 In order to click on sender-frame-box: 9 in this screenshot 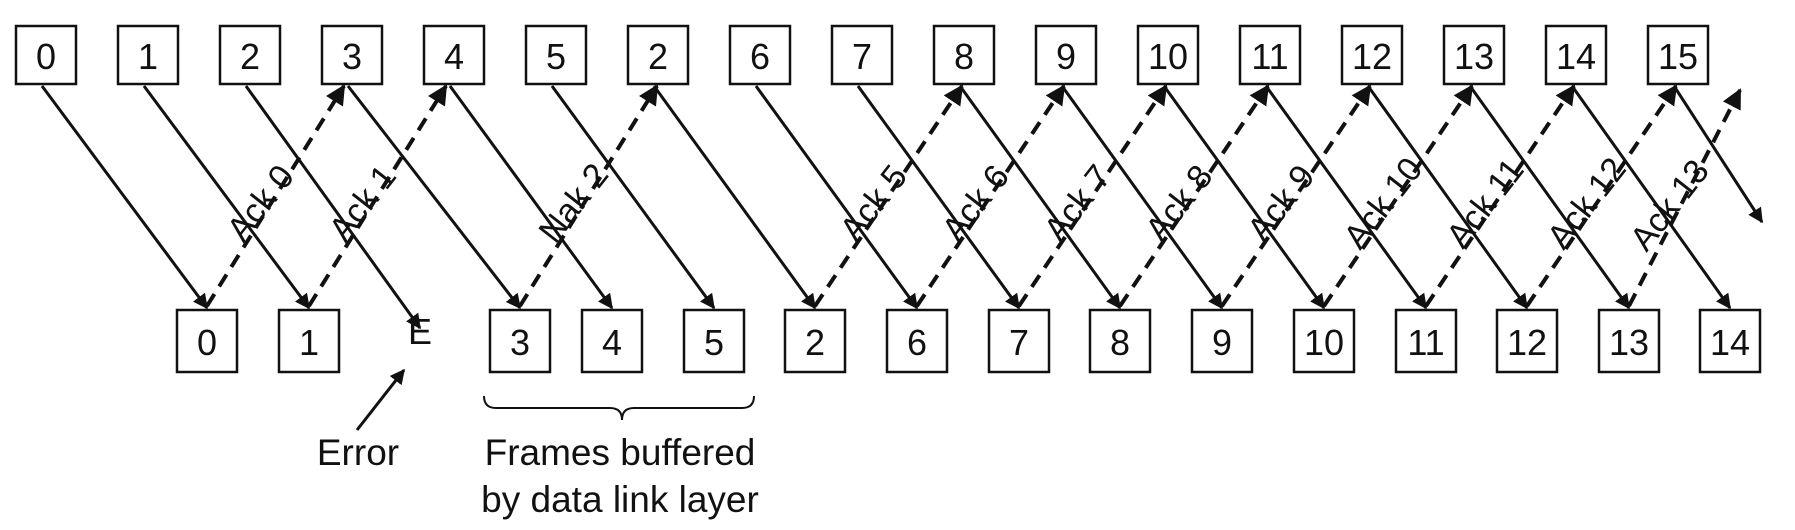, I will do `click(1066, 55)`.